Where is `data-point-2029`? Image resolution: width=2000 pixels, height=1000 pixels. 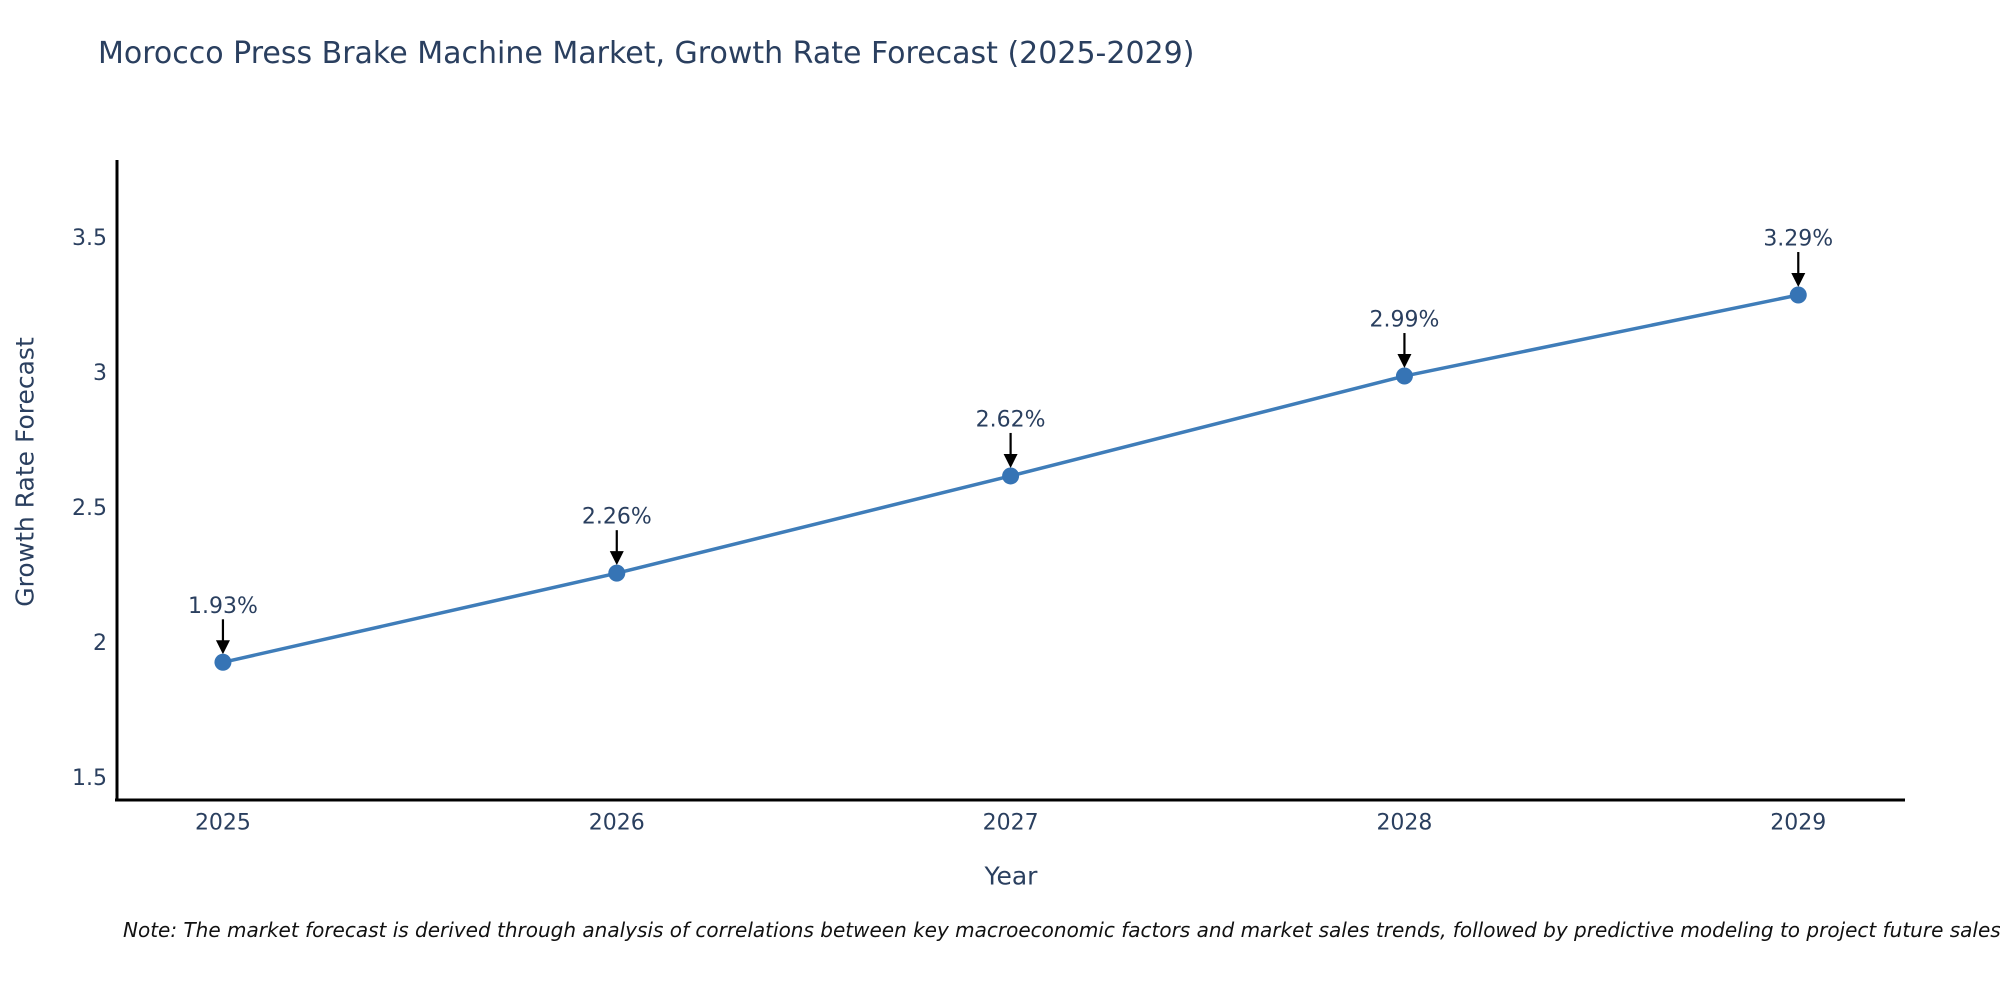 data-point-2029 is located at coordinates (1798, 295).